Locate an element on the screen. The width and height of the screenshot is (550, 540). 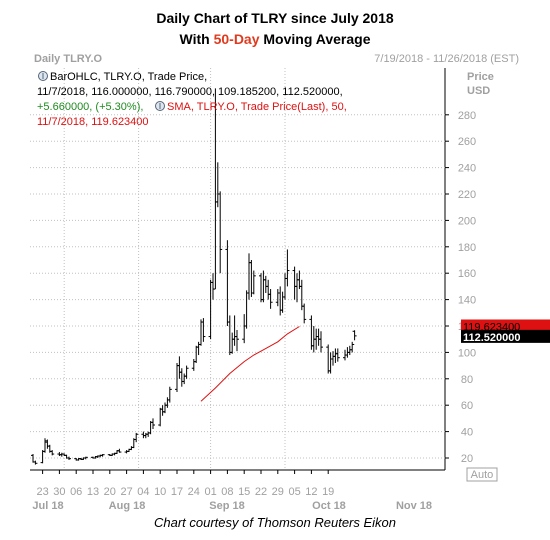
y-tick-label: 200 is located at coordinates (467, 221).